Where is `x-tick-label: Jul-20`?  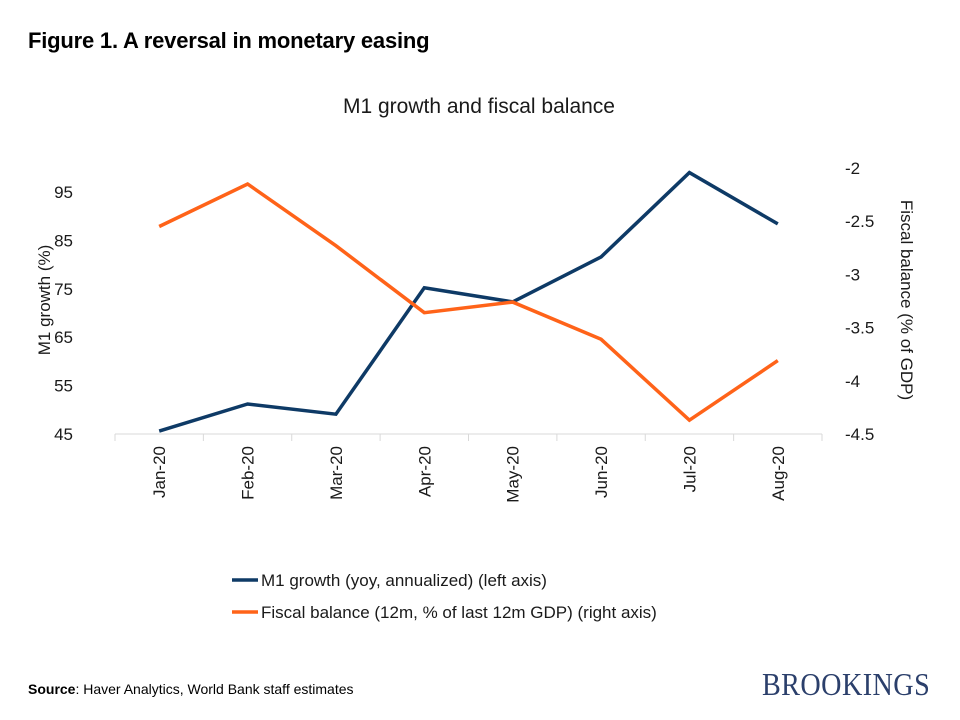
x-tick-label: Jul-20 is located at coordinates (689, 469).